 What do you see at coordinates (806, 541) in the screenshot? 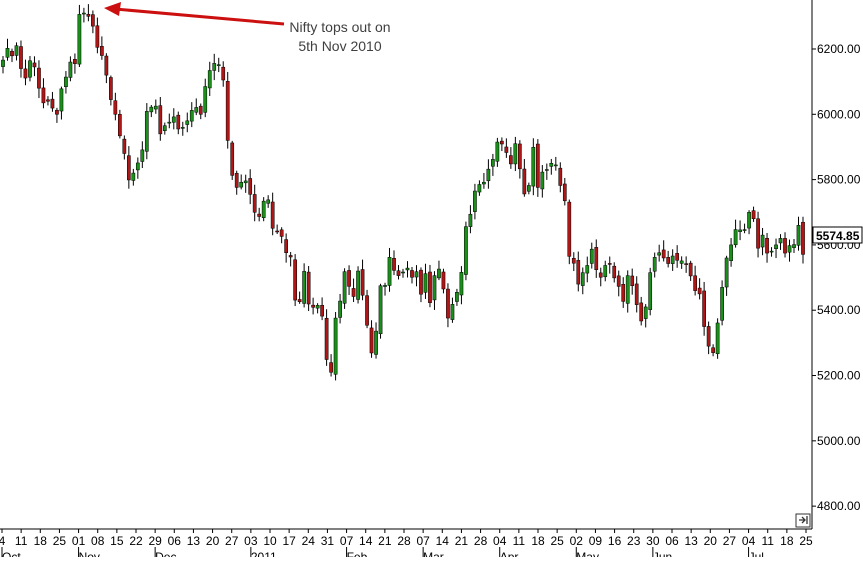
I see `x-tick-label: 25` at bounding box center [806, 541].